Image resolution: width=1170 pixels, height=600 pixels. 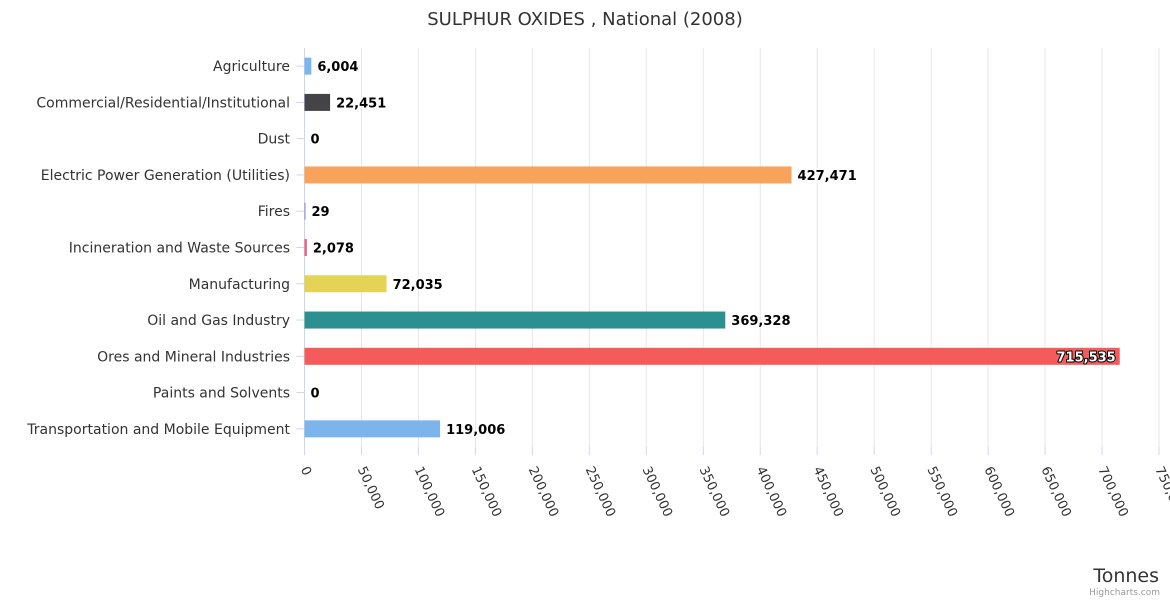 What do you see at coordinates (1160, 491) in the screenshot?
I see `x-tick-label: 750,000` at bounding box center [1160, 491].